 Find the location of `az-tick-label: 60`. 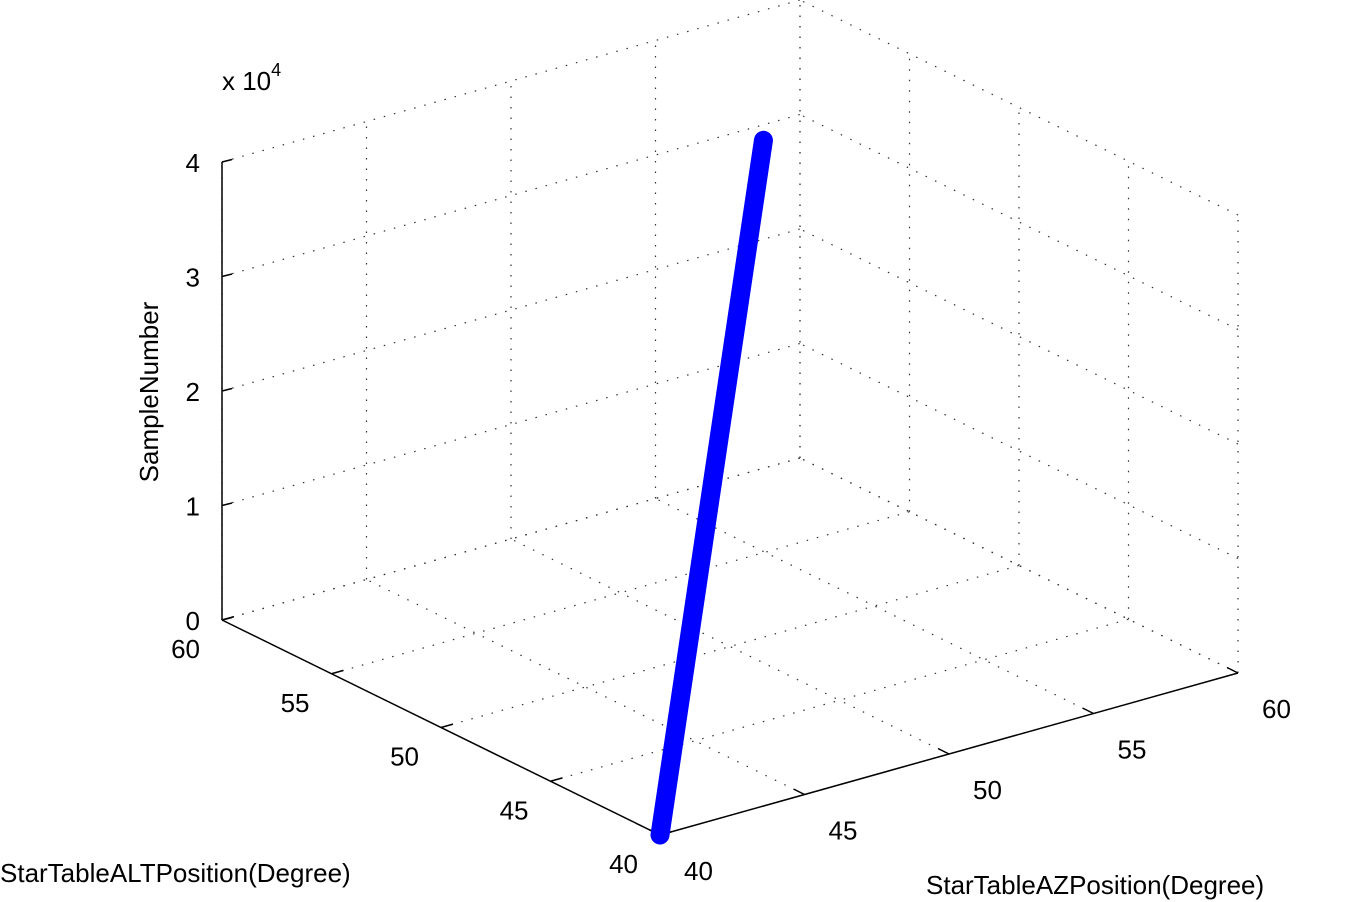

az-tick-label: 60 is located at coordinates (1276, 709).